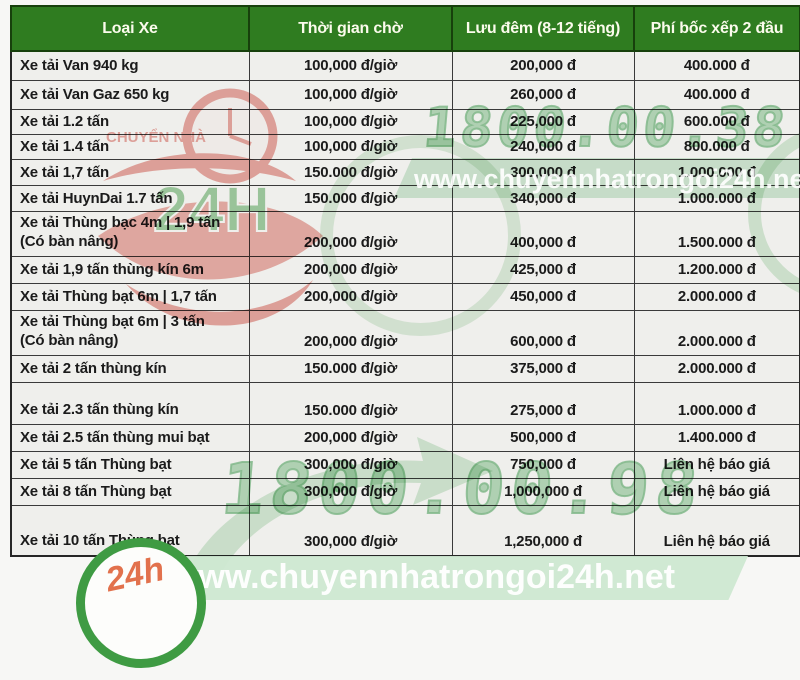 The height and width of the screenshot is (680, 800). Describe the element at coordinates (130, 464) in the screenshot. I see `cell-vehicle: Xe tải 5 tấn Thùng bạt` at that location.